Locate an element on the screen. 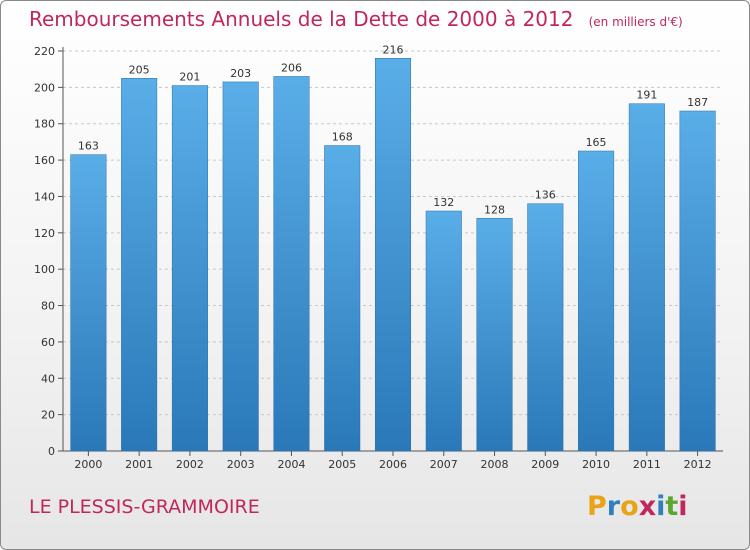 The height and width of the screenshot is (550, 750). y-tick-label: 80 is located at coordinates (48, 306).